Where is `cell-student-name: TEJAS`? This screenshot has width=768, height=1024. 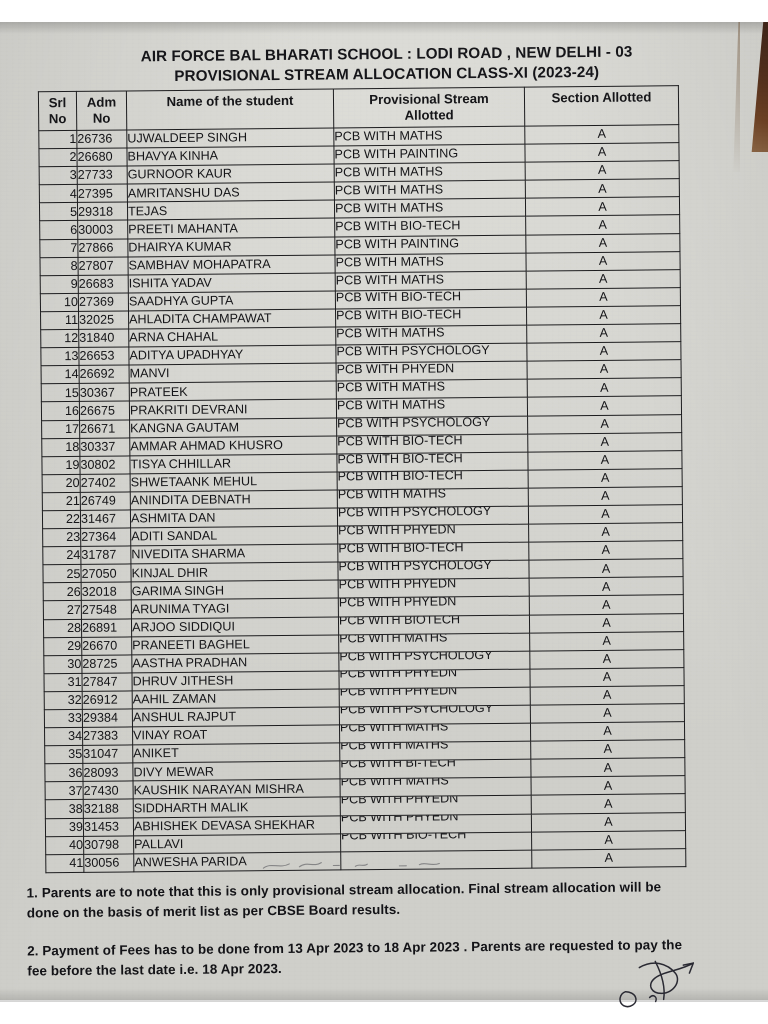
cell-student-name: TEJAS is located at coordinates (231, 210).